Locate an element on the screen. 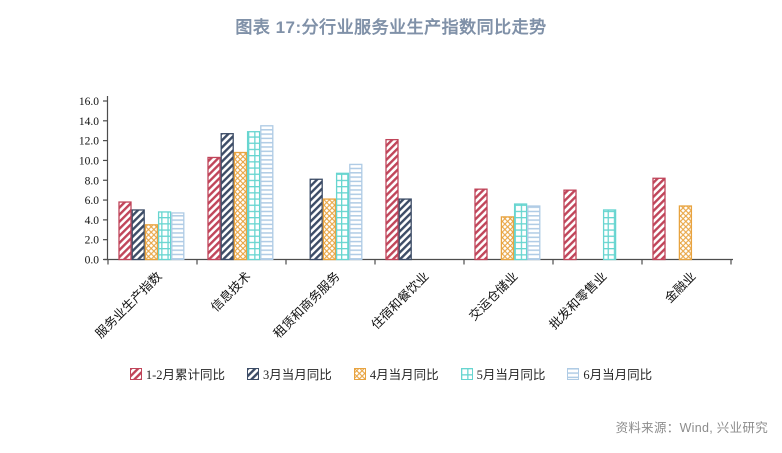 This screenshot has width=782, height=453. y-axis-label: 10.0 is located at coordinates (89, 161).